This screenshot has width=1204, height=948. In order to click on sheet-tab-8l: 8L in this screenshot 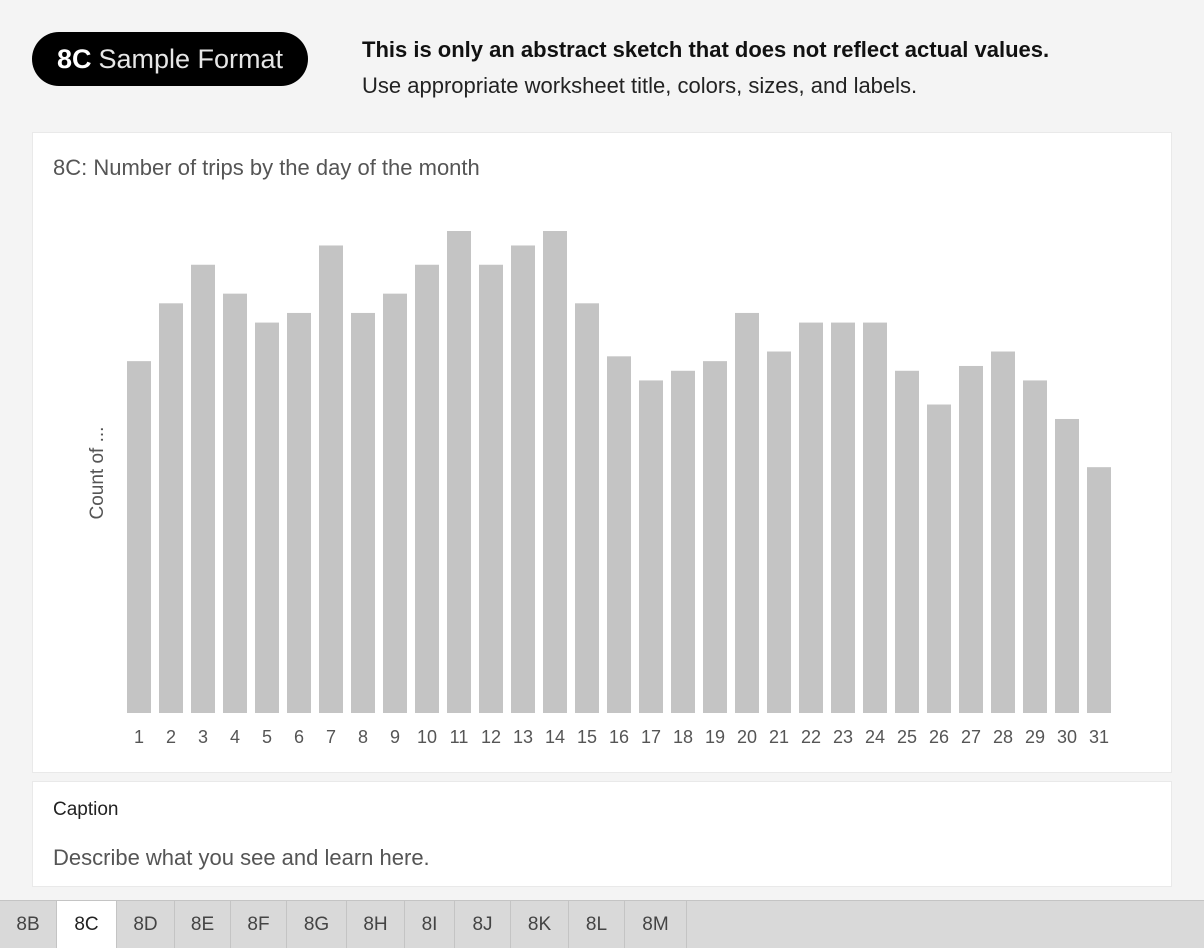, I will do `click(597, 924)`.